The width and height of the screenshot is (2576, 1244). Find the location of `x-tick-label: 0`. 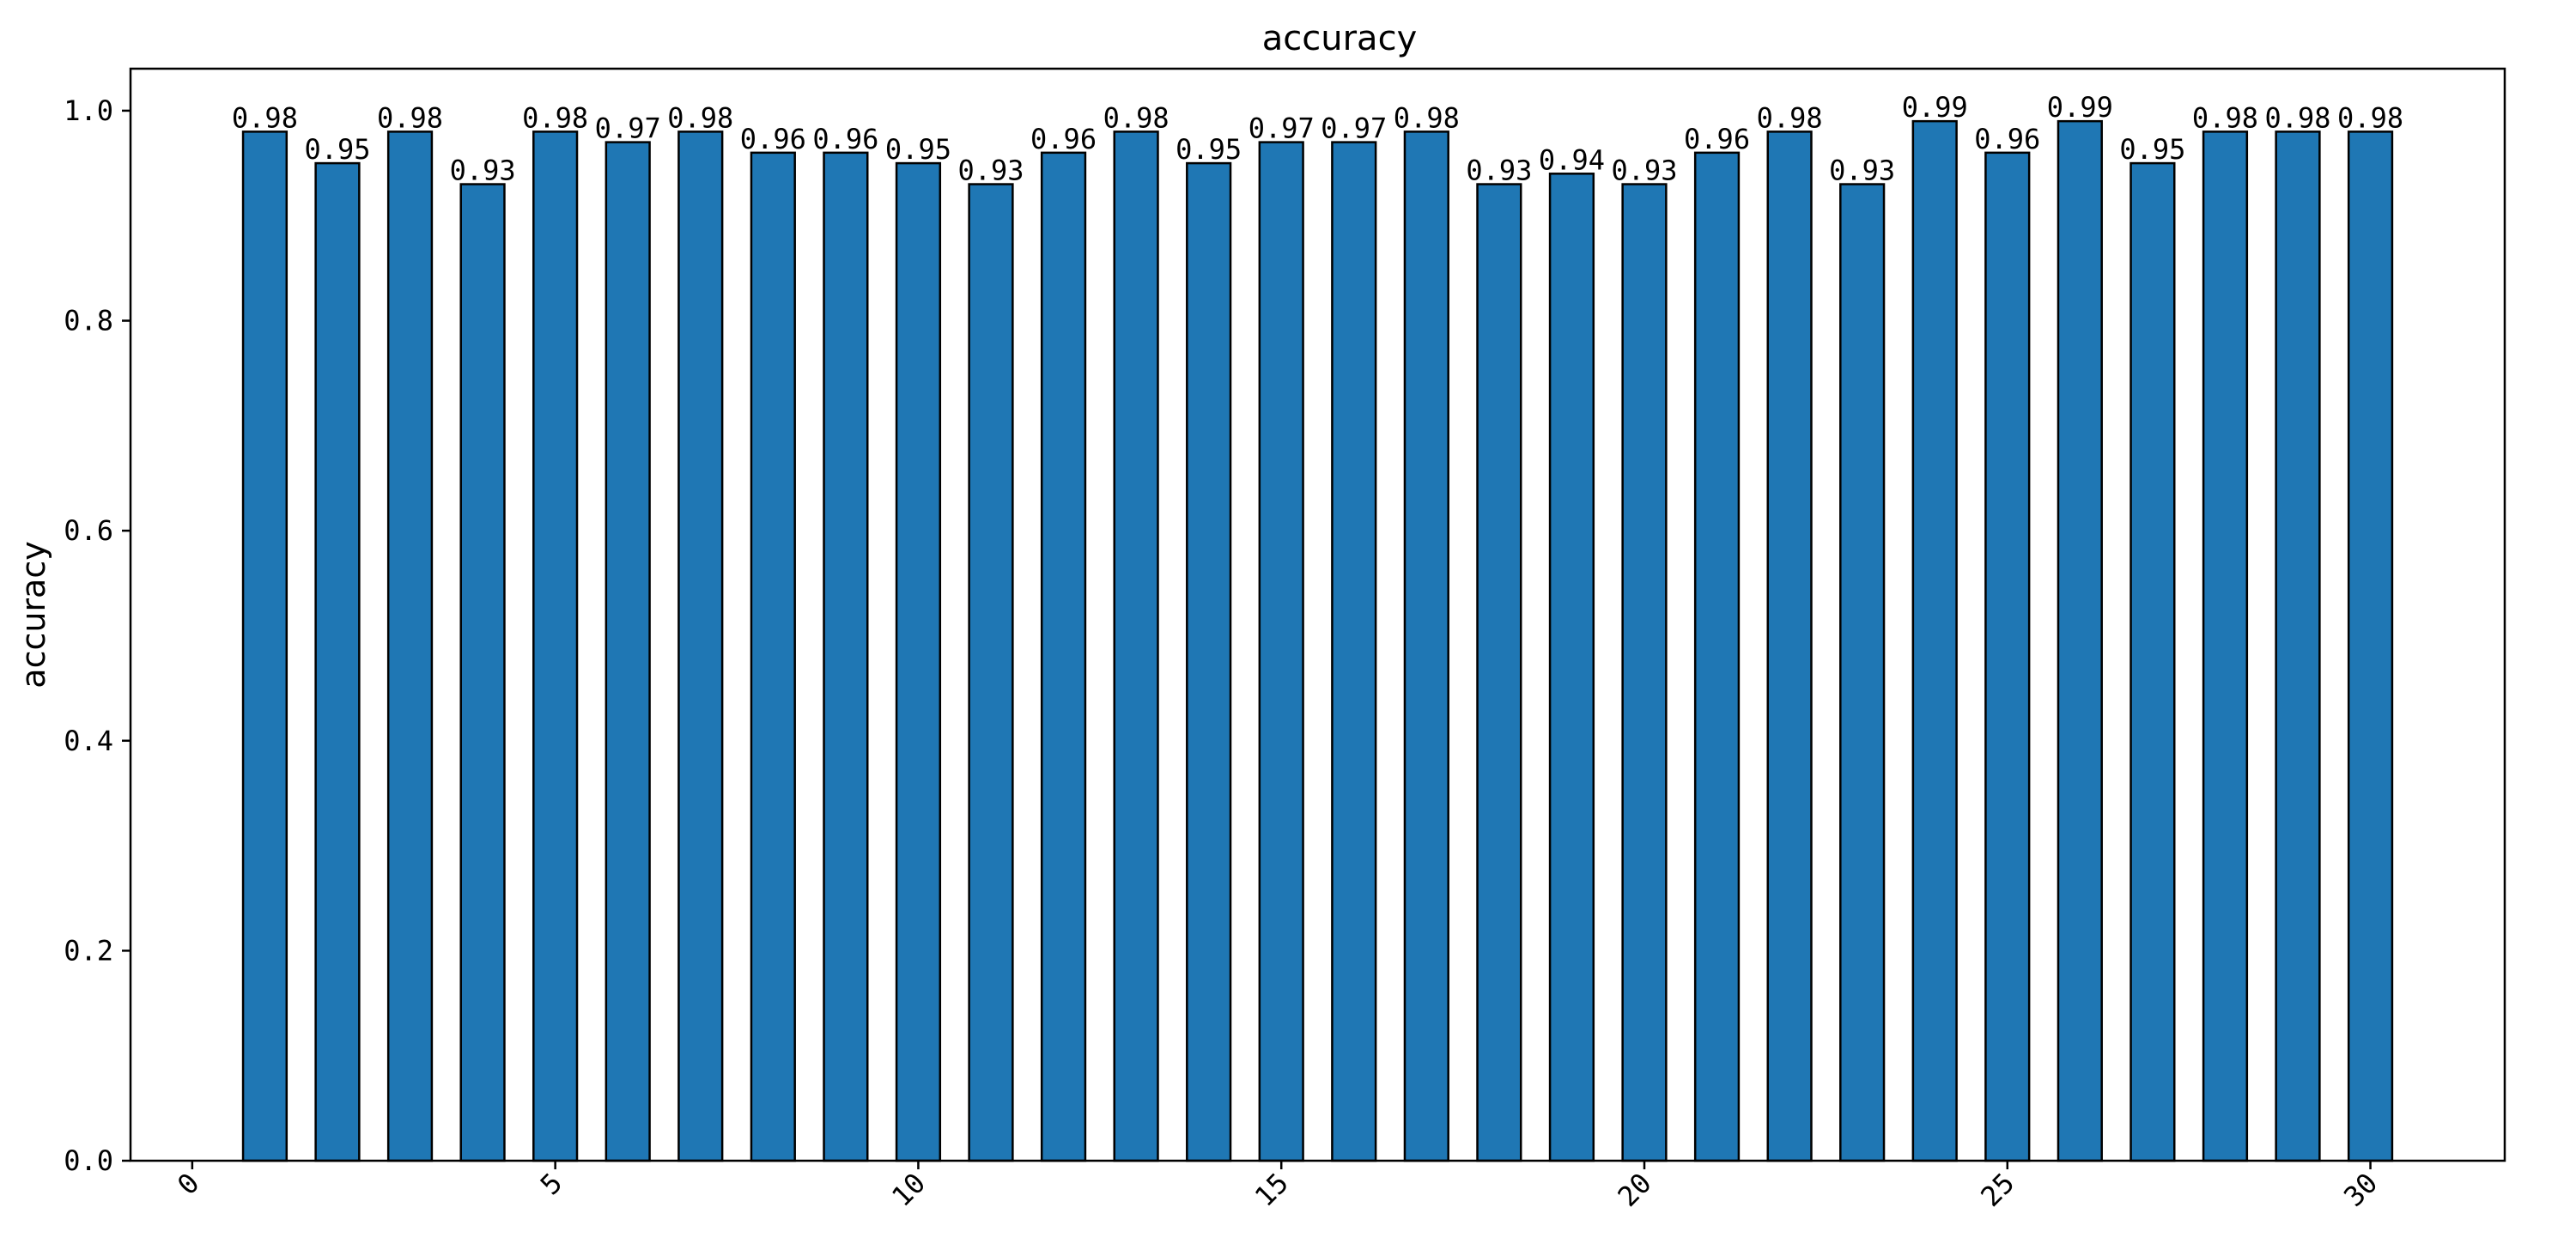

x-tick-label: 0 is located at coordinates (188, 1184).